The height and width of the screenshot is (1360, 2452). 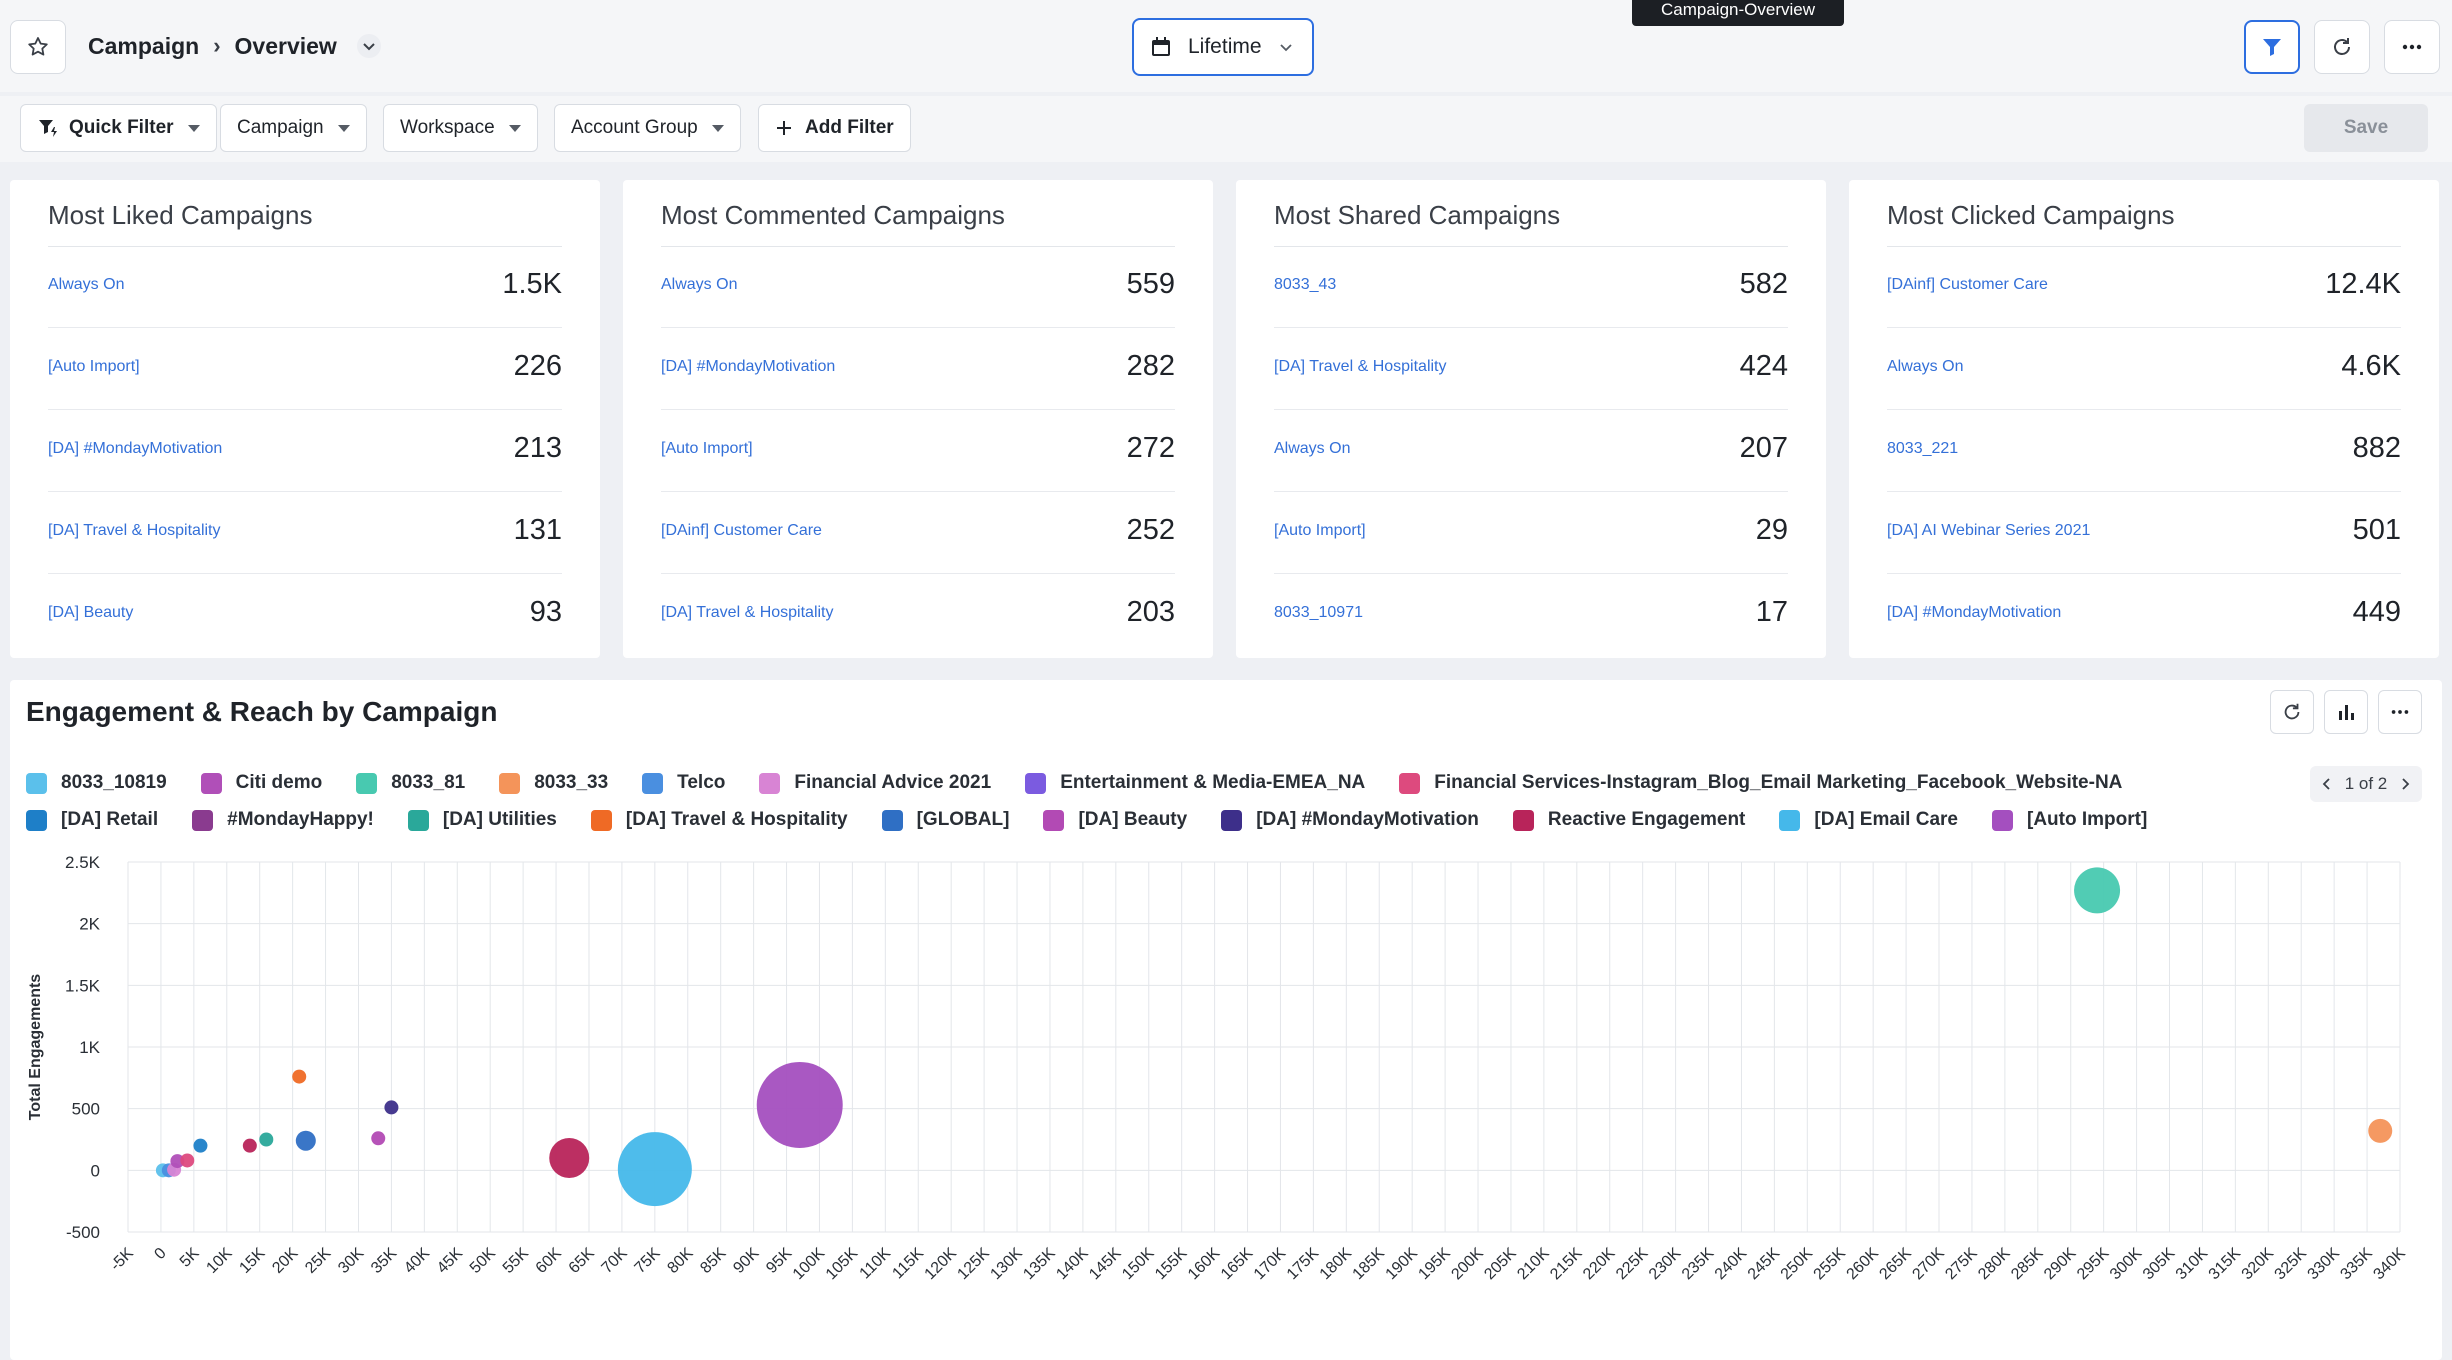 What do you see at coordinates (1531, 533) in the screenshot?
I see `list-item: [Auto Import] 29` at bounding box center [1531, 533].